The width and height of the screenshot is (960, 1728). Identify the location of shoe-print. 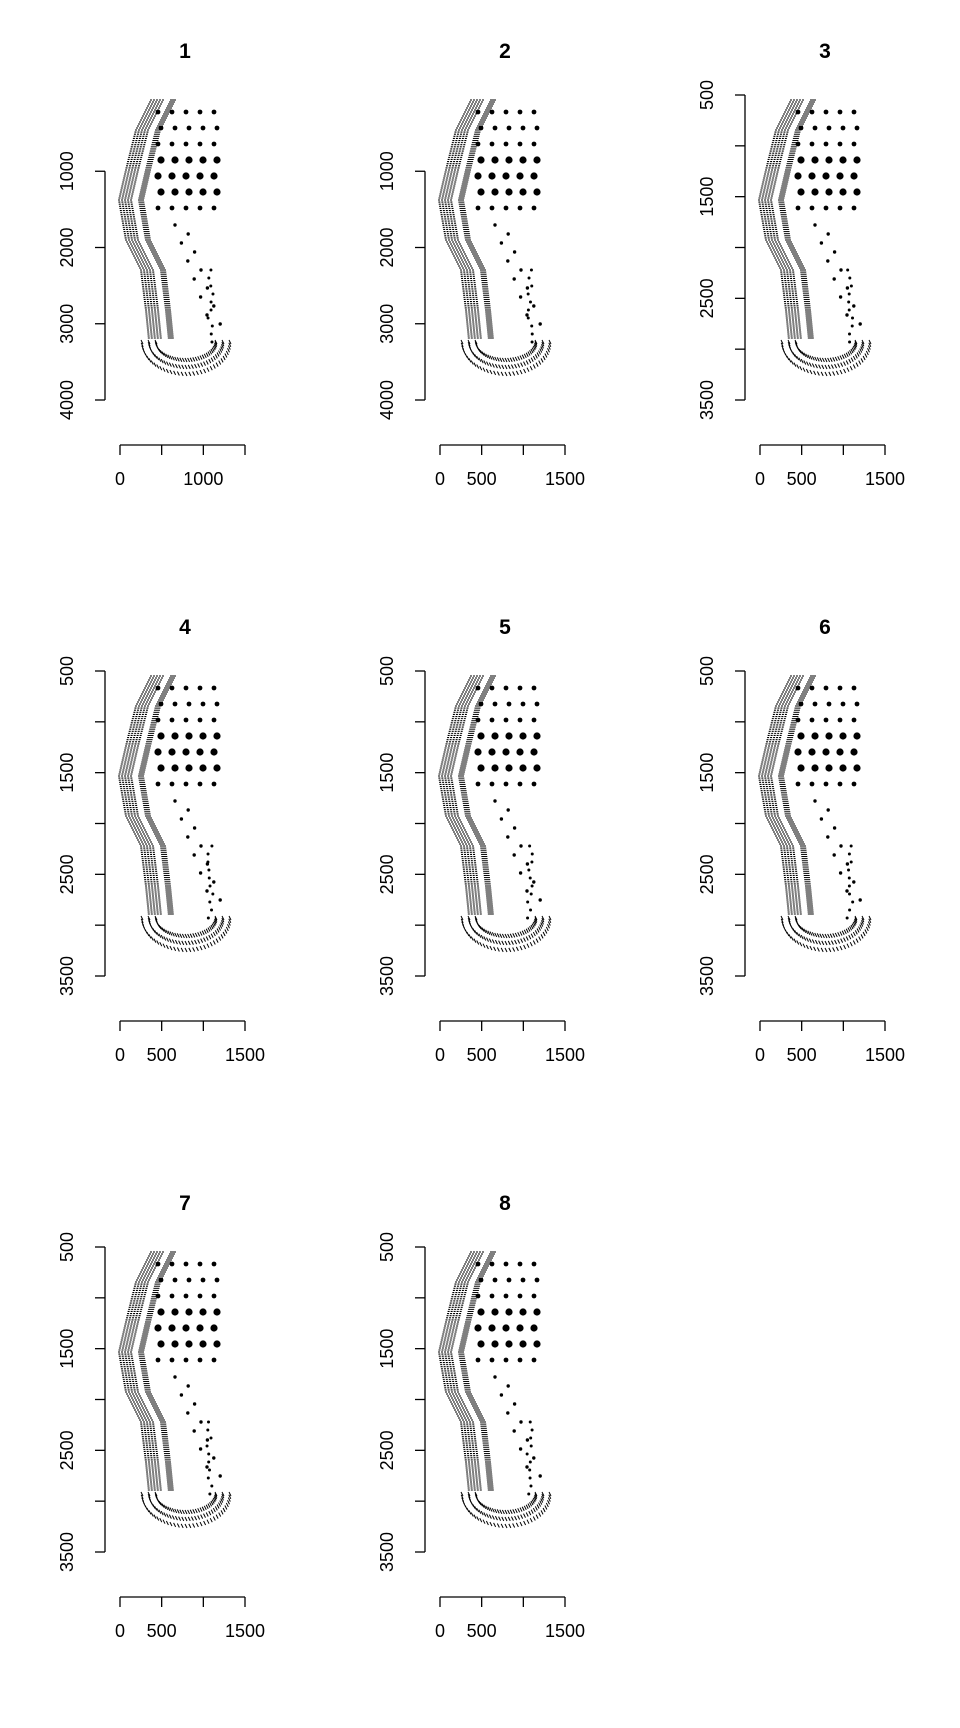
(175, 814).